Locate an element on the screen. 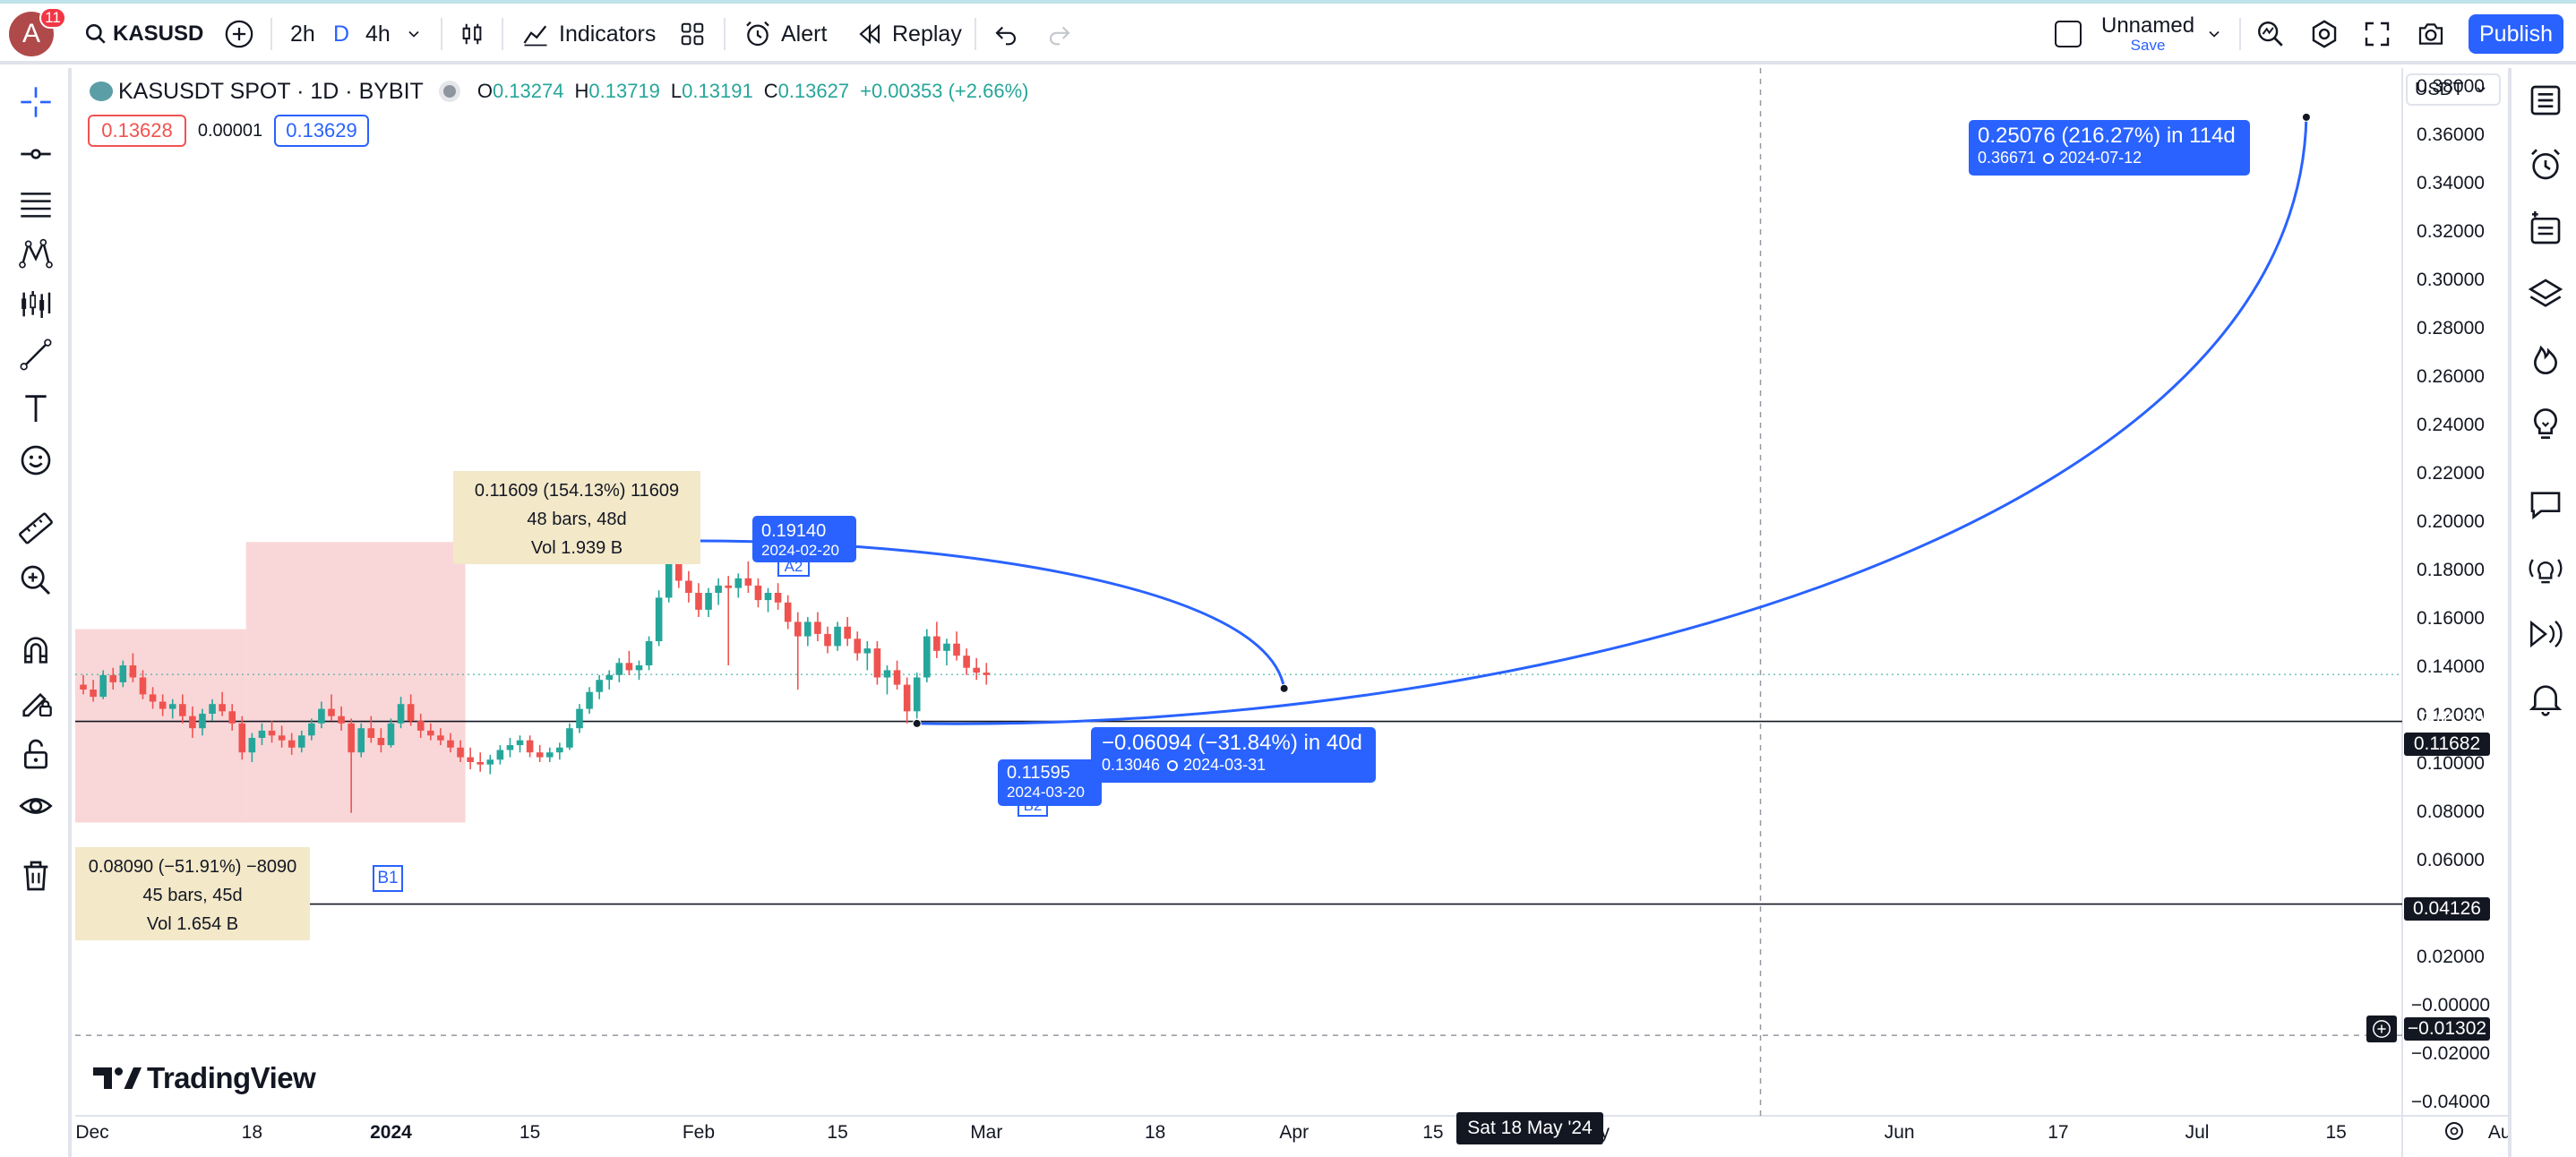 This screenshot has height=1157, width=2576. redo-button is located at coordinates (1059, 34).